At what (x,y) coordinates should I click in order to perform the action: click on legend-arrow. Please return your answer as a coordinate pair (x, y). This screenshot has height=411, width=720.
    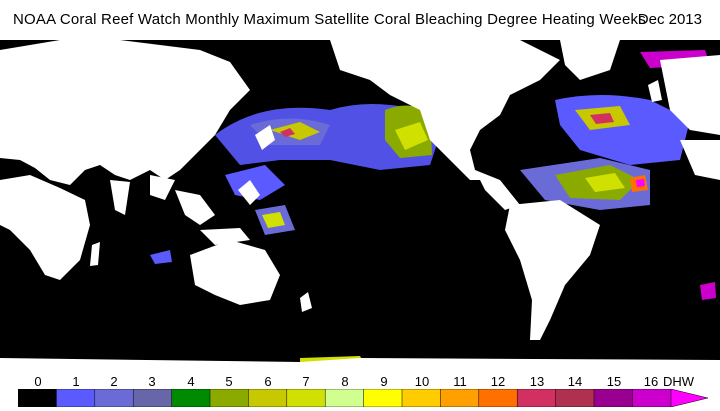
    Looking at the image, I should click on (689, 398).